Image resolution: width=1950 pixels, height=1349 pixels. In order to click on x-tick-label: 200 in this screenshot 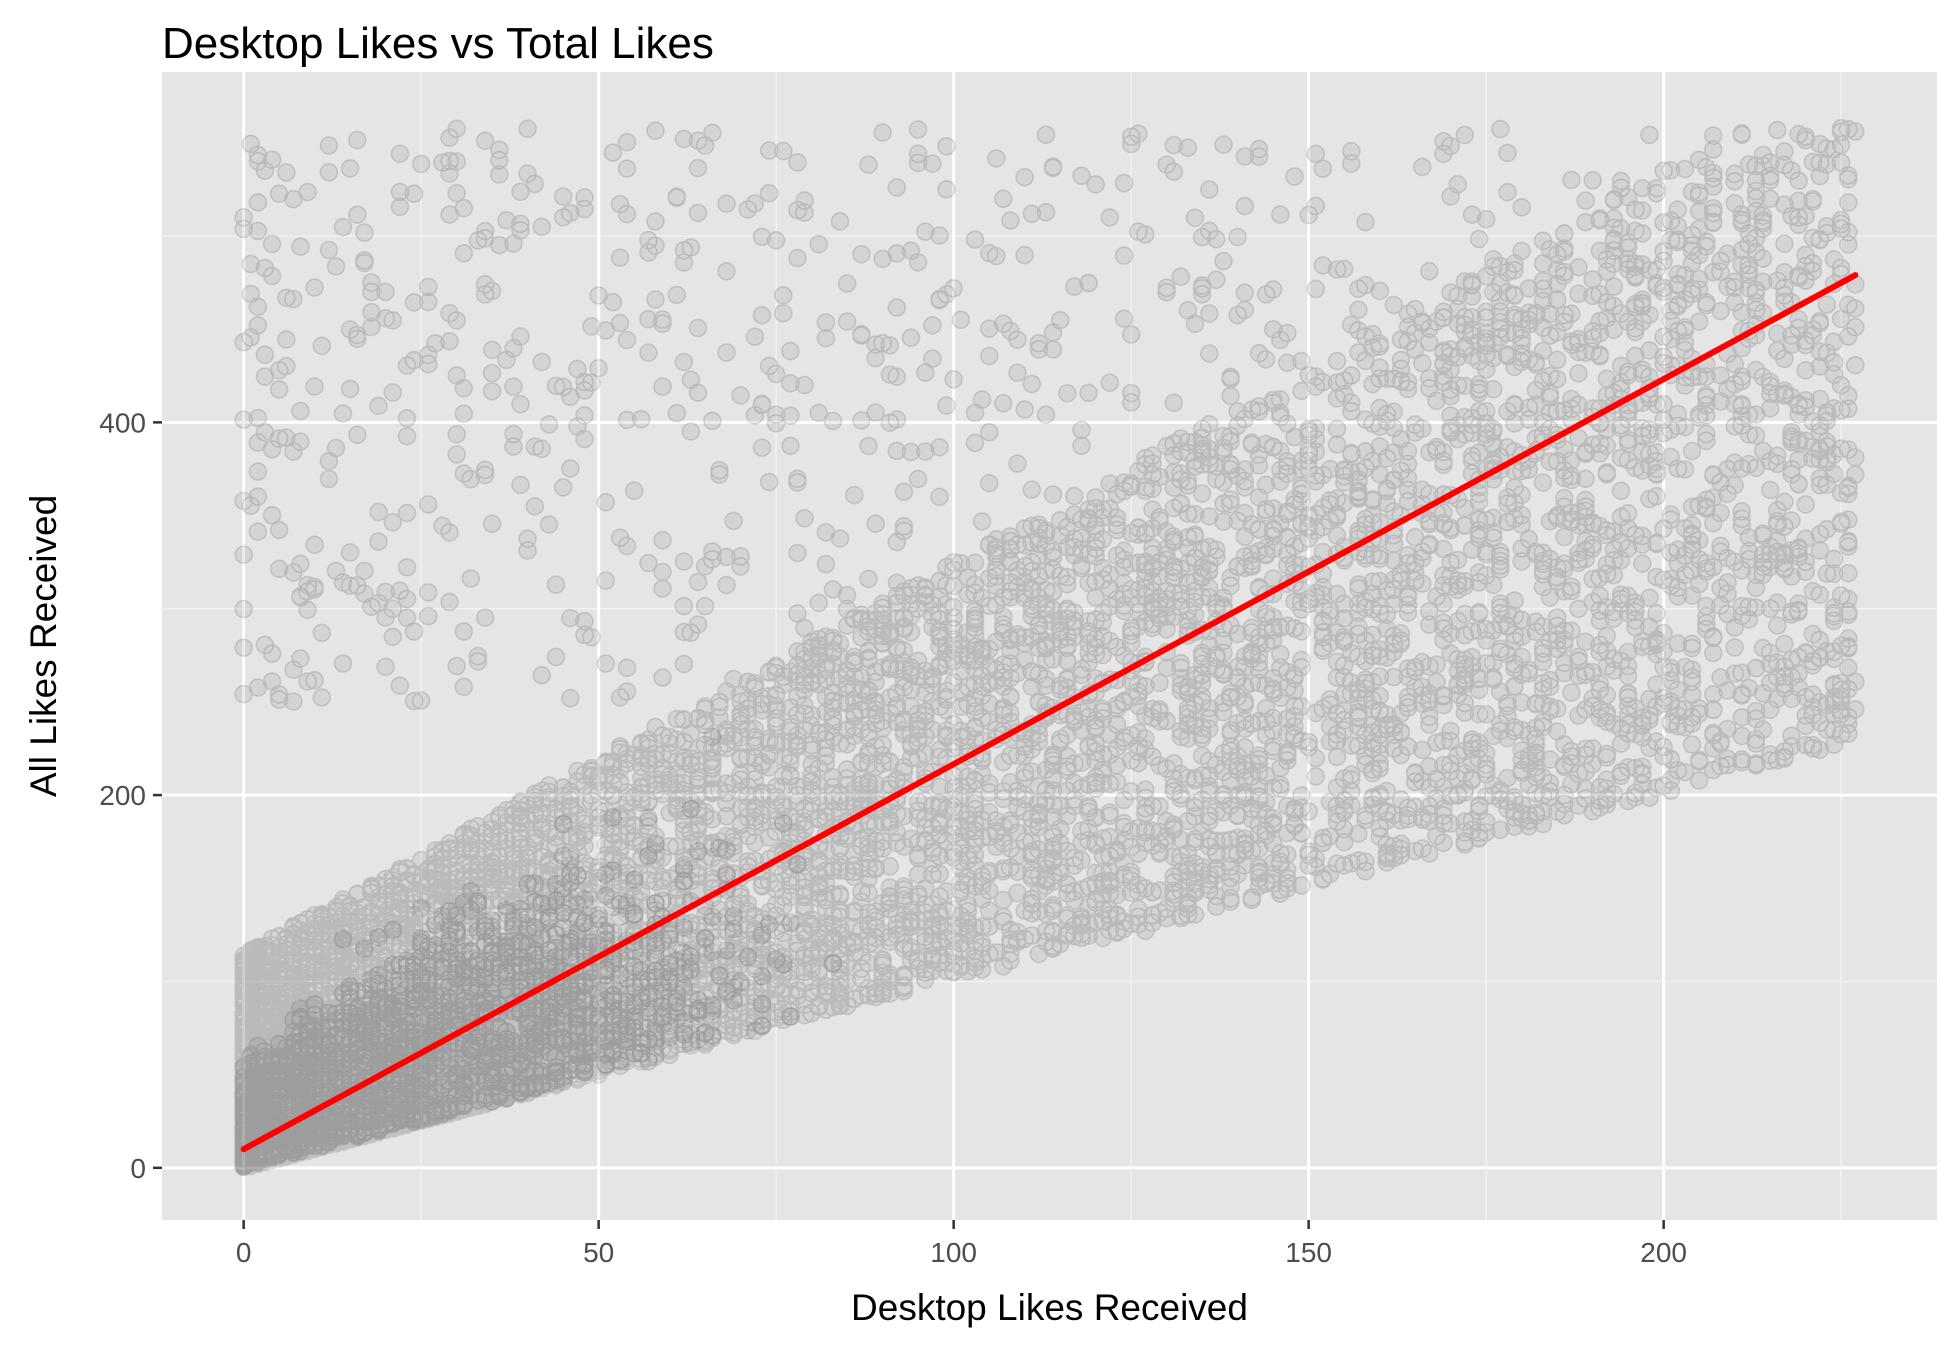, I will do `click(1663, 1252)`.